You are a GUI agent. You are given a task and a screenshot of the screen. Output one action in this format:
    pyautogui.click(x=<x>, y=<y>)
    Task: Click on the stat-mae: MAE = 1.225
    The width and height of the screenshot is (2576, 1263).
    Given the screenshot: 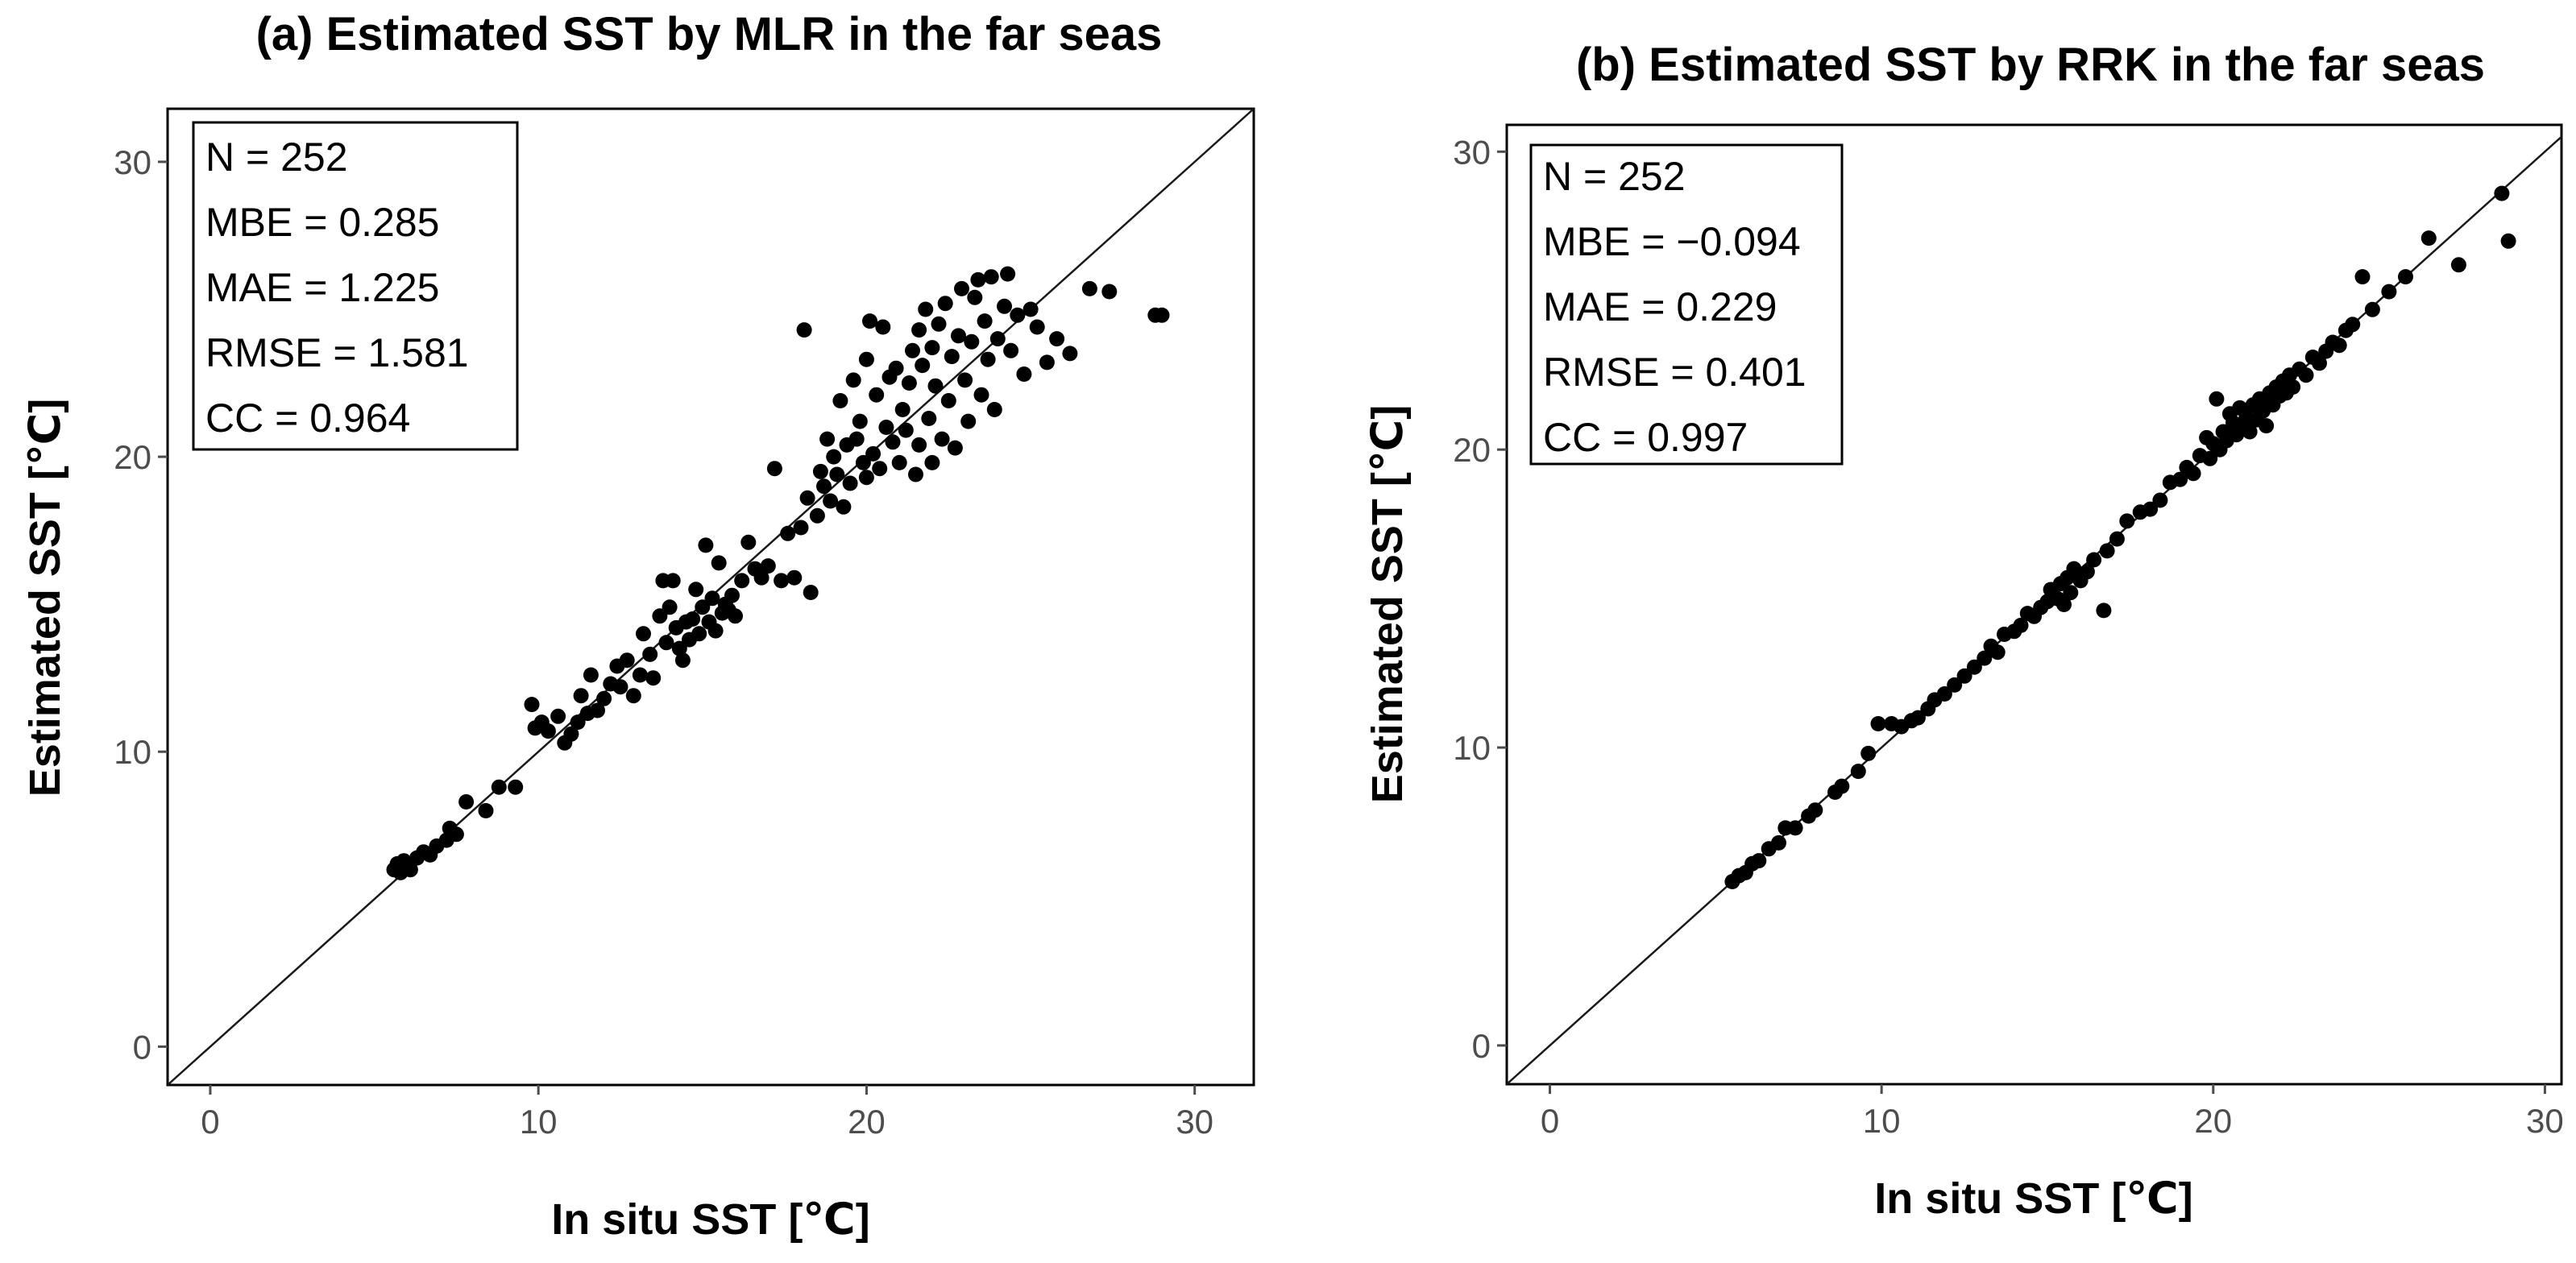 What is the action you would take?
    pyautogui.click(x=322, y=288)
    